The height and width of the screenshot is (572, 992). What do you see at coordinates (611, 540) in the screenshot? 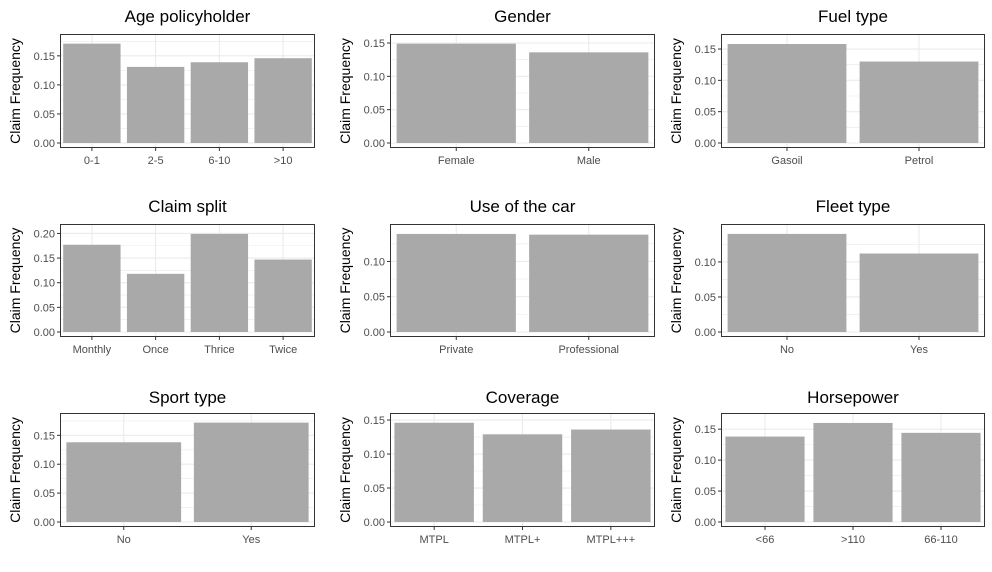
I see `x-tick-label: MTPL+++` at bounding box center [611, 540].